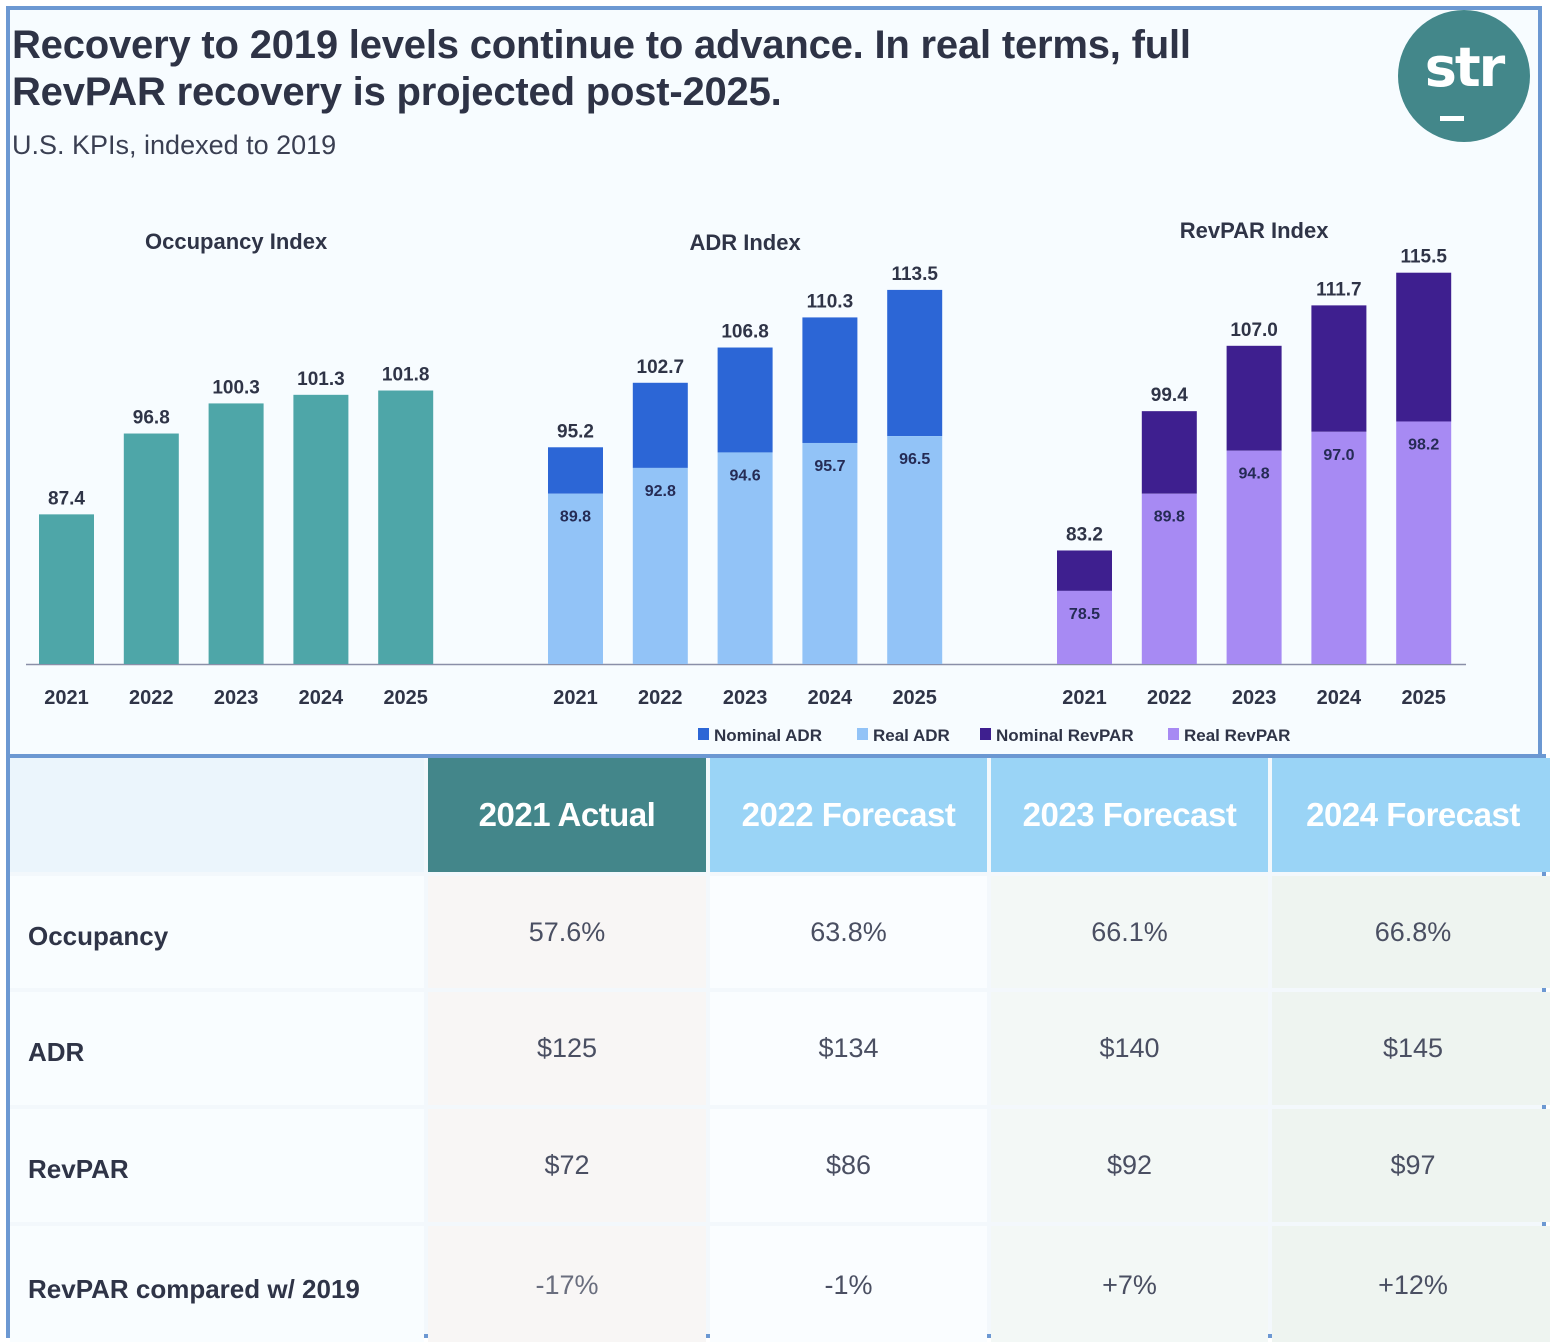 The height and width of the screenshot is (1342, 1550). Describe the element at coordinates (1129, 1165) in the screenshot. I see `table-cell: $92` at that location.